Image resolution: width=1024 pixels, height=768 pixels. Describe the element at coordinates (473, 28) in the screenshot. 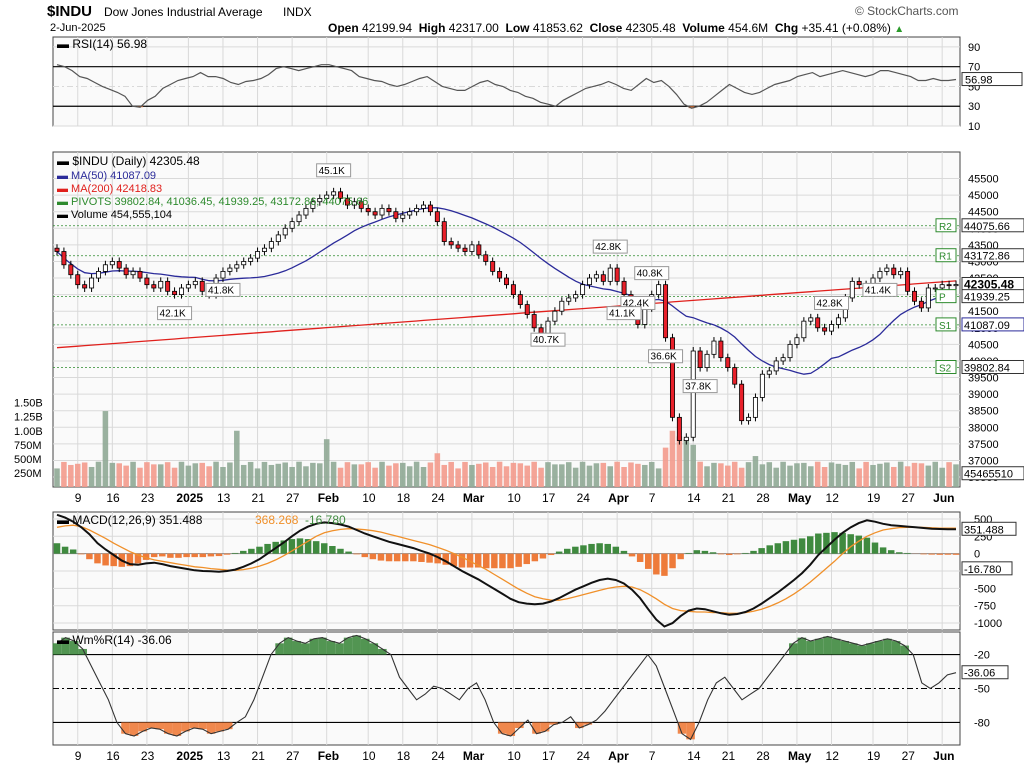

I see `high-value: 42317.00` at that location.